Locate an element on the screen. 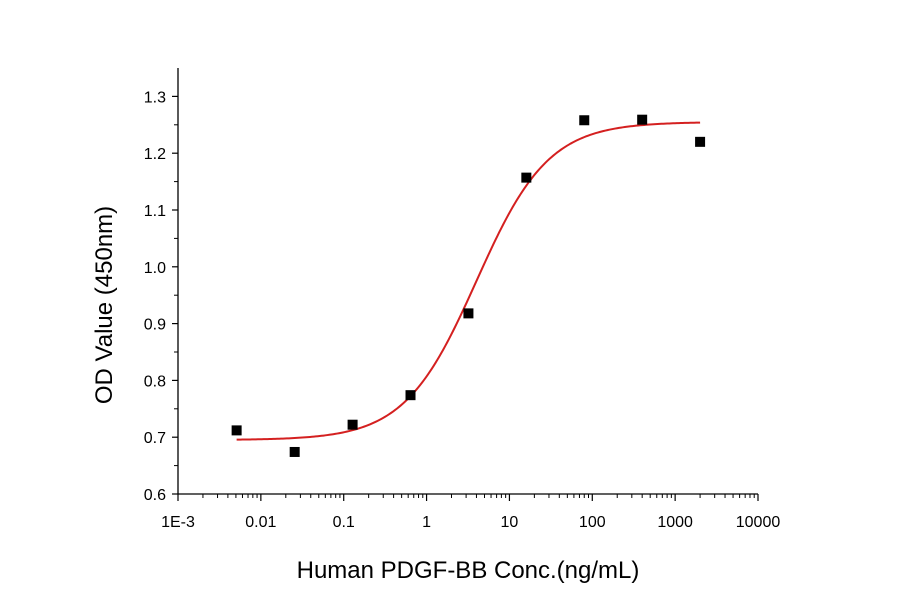  x-tick-label: 10 is located at coordinates (510, 522).